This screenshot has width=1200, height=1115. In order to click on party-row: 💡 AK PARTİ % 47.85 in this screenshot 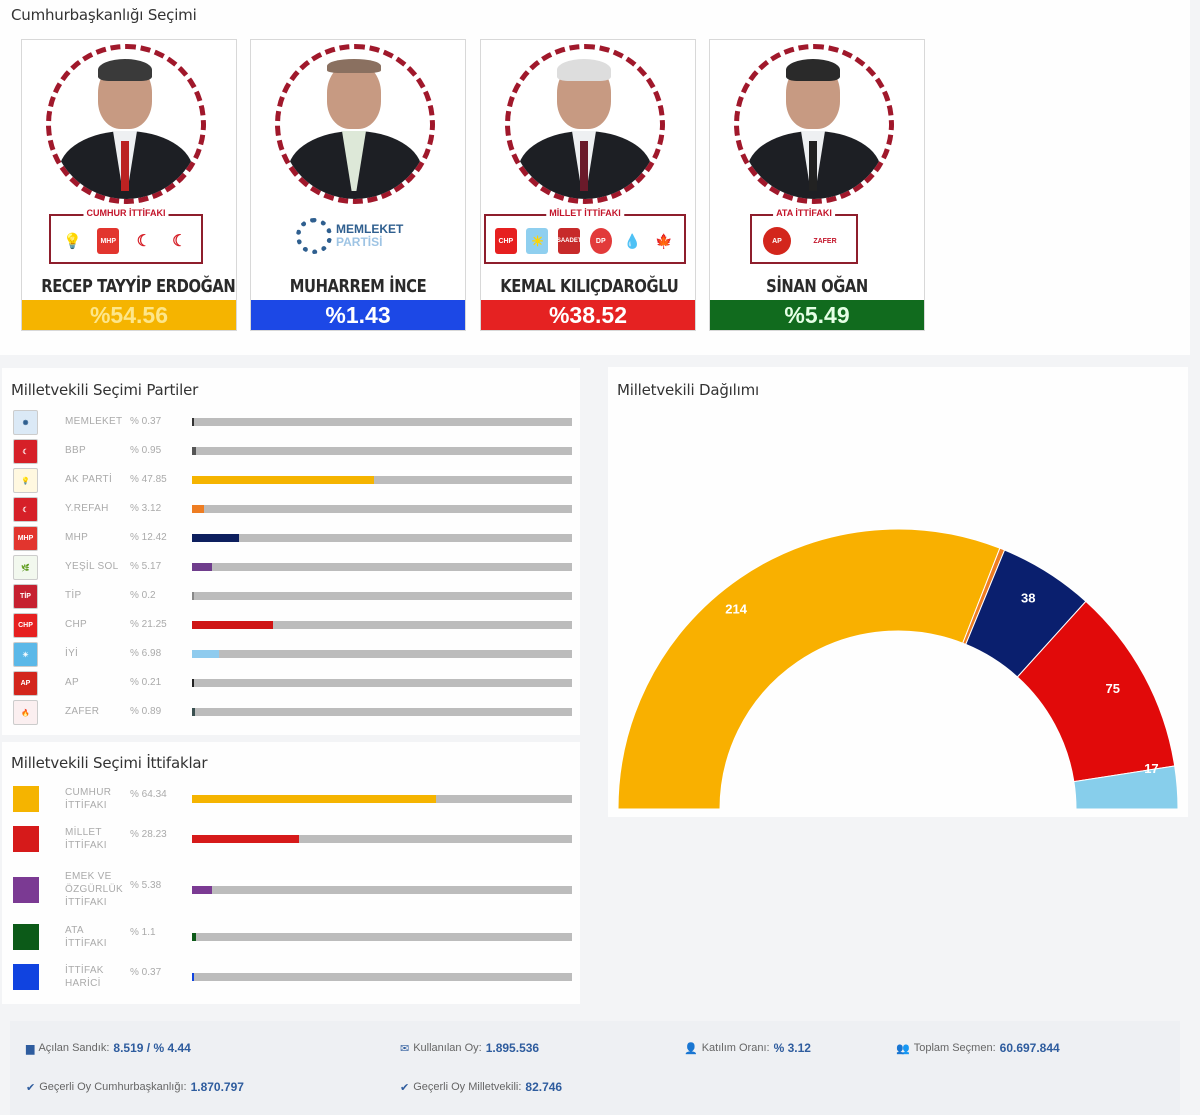, I will do `click(291, 481)`.